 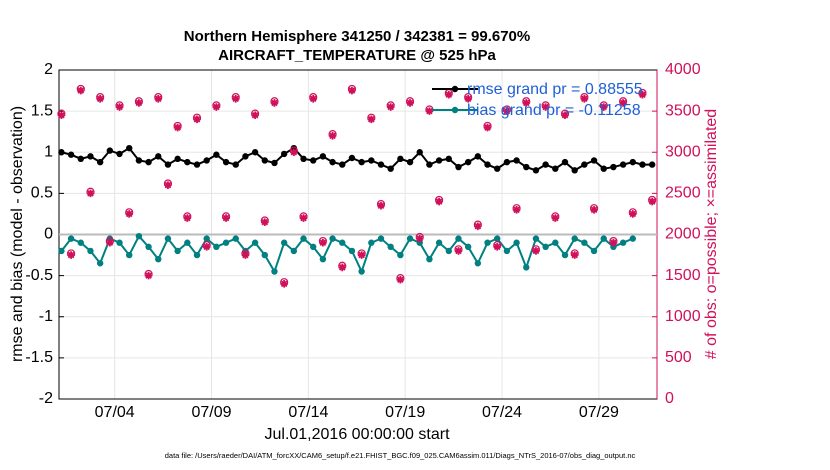 What do you see at coordinates (683, 316) in the screenshot?
I see `y2-tick-label: 1000` at bounding box center [683, 316].